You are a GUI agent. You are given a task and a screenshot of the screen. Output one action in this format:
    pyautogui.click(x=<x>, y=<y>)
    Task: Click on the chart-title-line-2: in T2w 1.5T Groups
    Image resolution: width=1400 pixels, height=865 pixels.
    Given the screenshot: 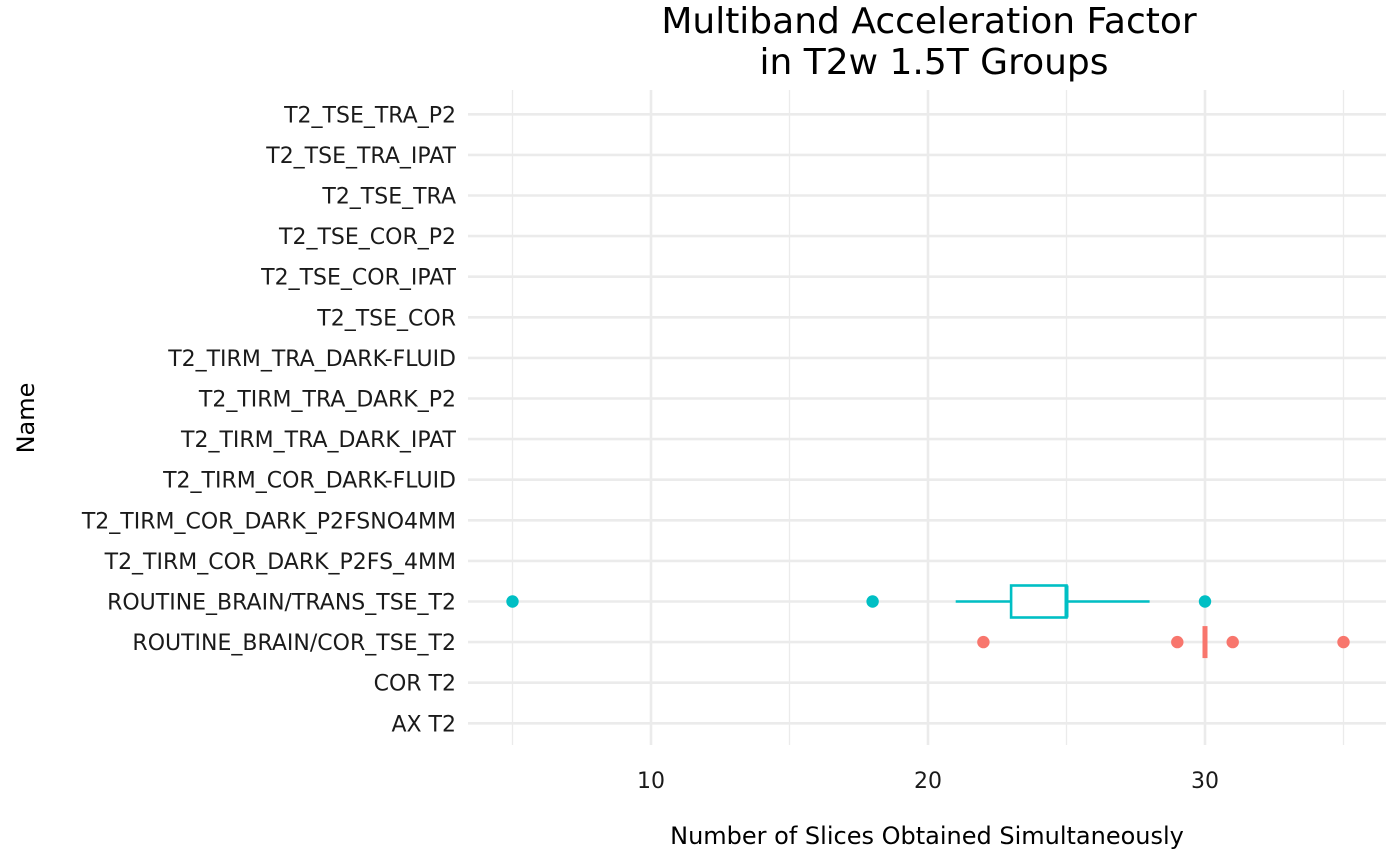 What is the action you would take?
    pyautogui.click(x=933, y=62)
    